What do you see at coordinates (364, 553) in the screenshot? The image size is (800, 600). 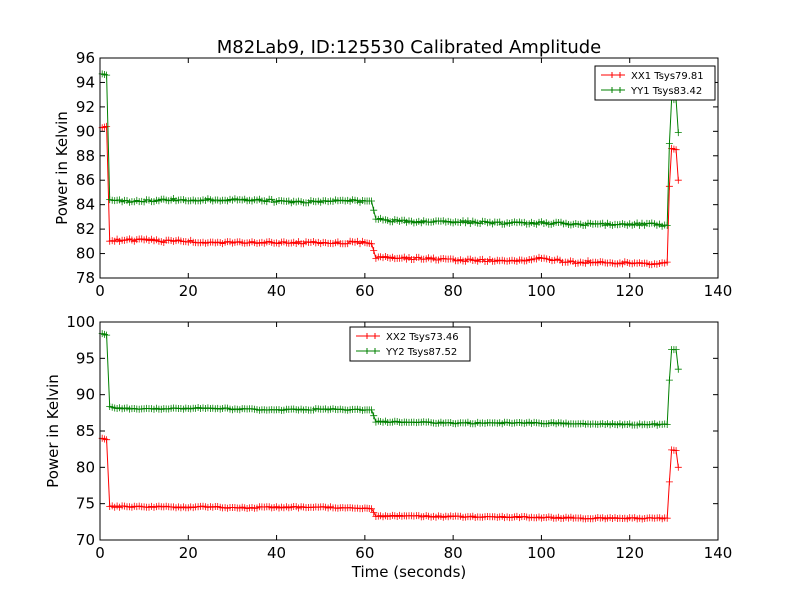 I see `bottom-x-tick-label: 60` at bounding box center [364, 553].